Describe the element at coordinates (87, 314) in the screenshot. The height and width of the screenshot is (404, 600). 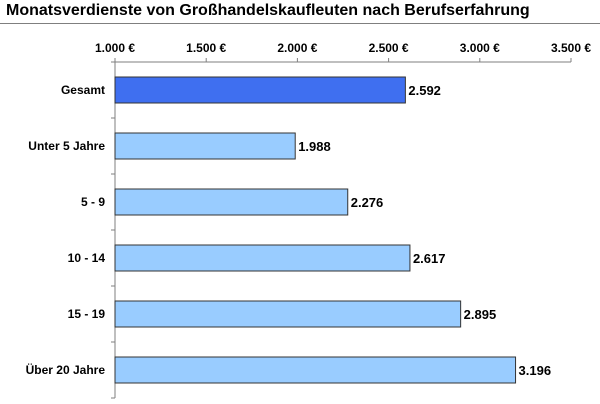
I see `category-label: 15 - 19` at that location.